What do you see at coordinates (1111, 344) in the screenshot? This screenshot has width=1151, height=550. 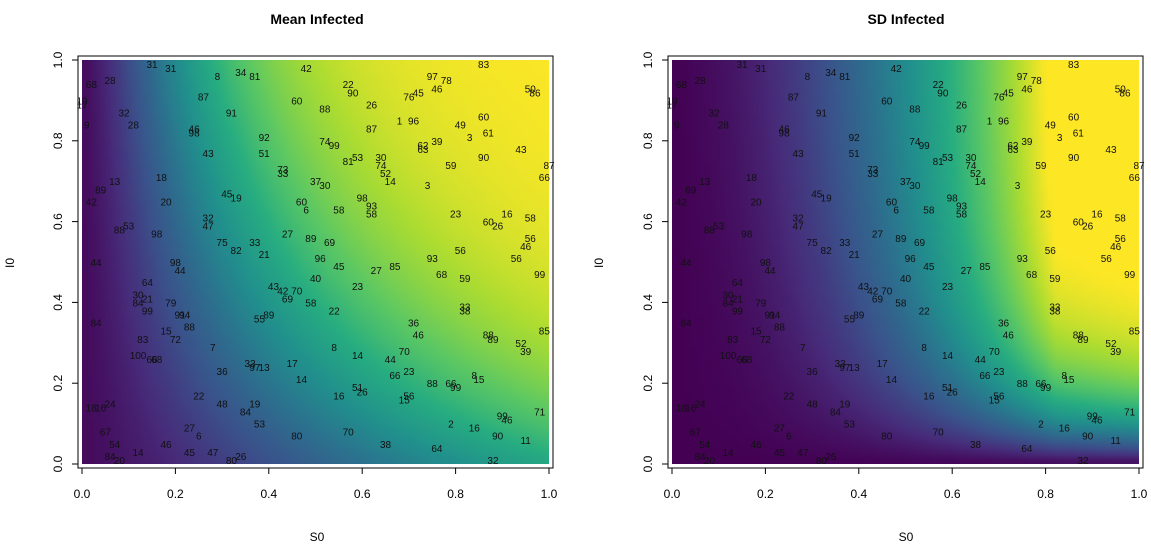 I see `sd-infected-point-label: 52` at bounding box center [1111, 344].